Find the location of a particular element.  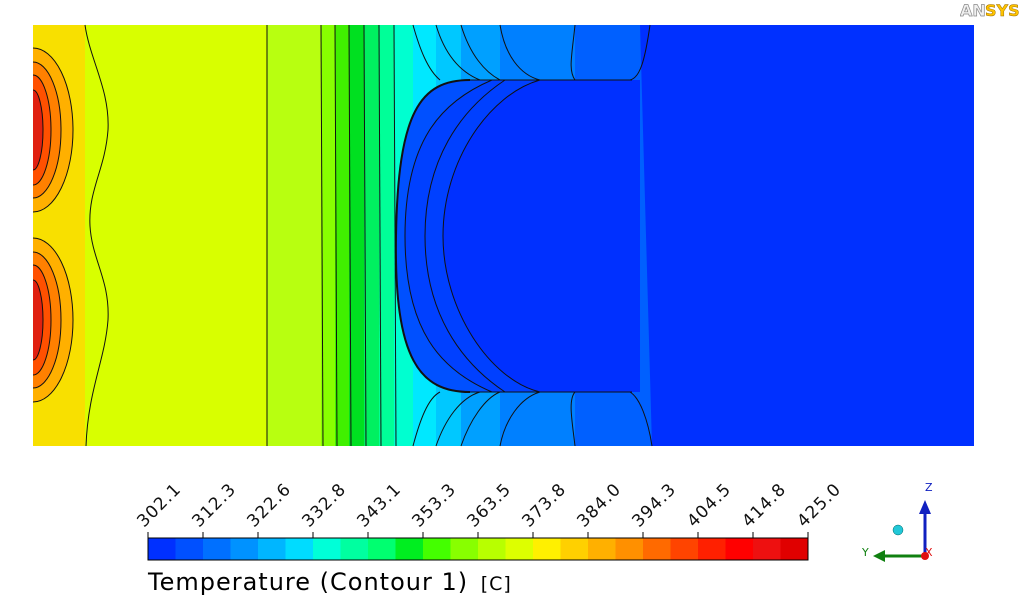

axis-triad: Z Y X is located at coordinates (897, 521).